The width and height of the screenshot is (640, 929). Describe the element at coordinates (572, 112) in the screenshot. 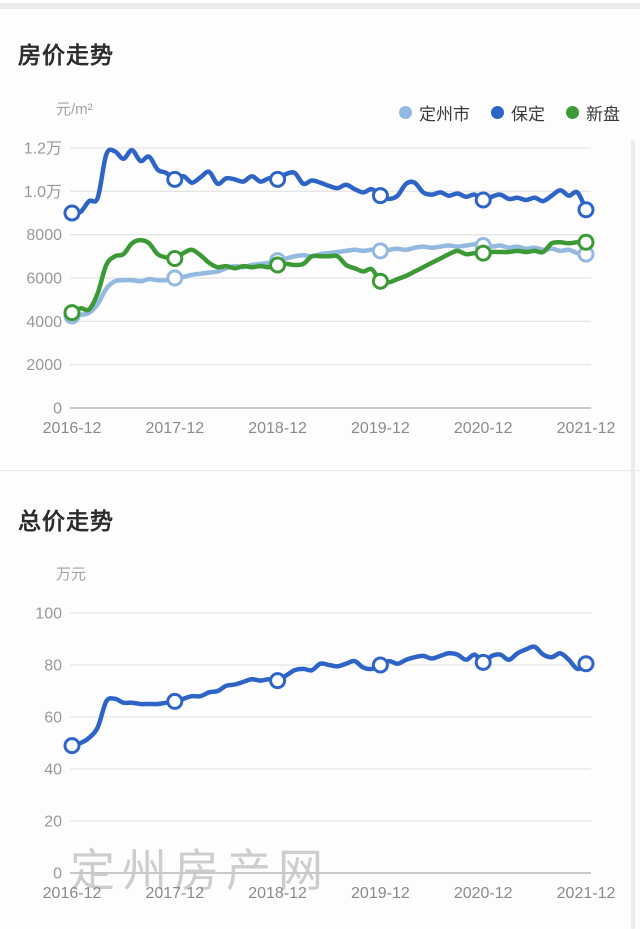

I see `xinpan-series-dot-icon` at that location.